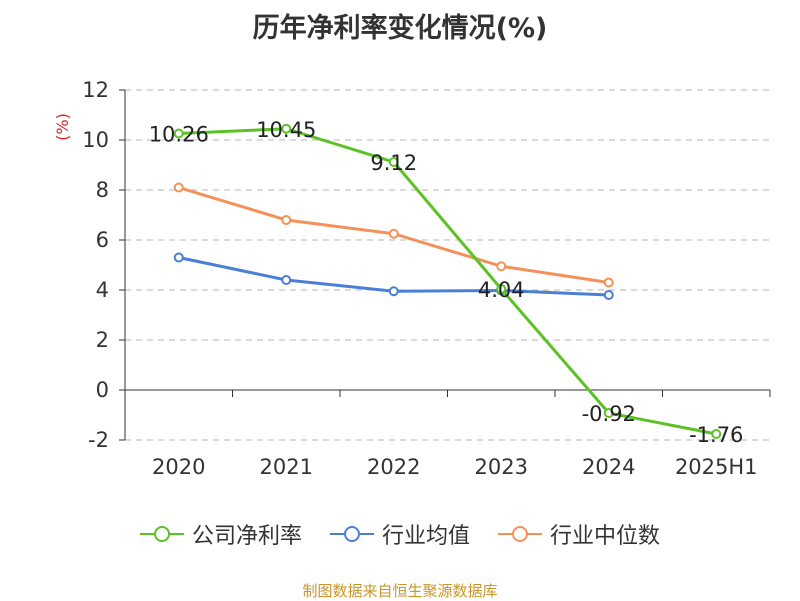 The image size is (800, 601). What do you see at coordinates (400, 28) in the screenshot?
I see `chart-title: 历年净利率变化情况(%)` at bounding box center [400, 28].